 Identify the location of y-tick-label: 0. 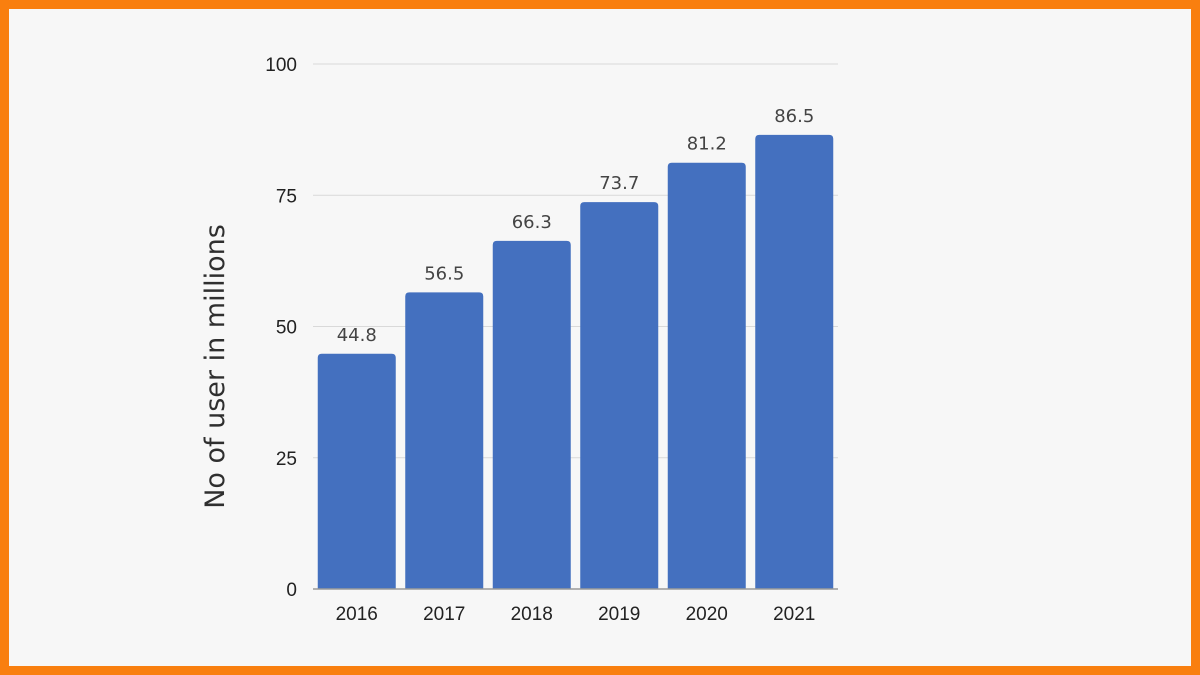
(291, 590).